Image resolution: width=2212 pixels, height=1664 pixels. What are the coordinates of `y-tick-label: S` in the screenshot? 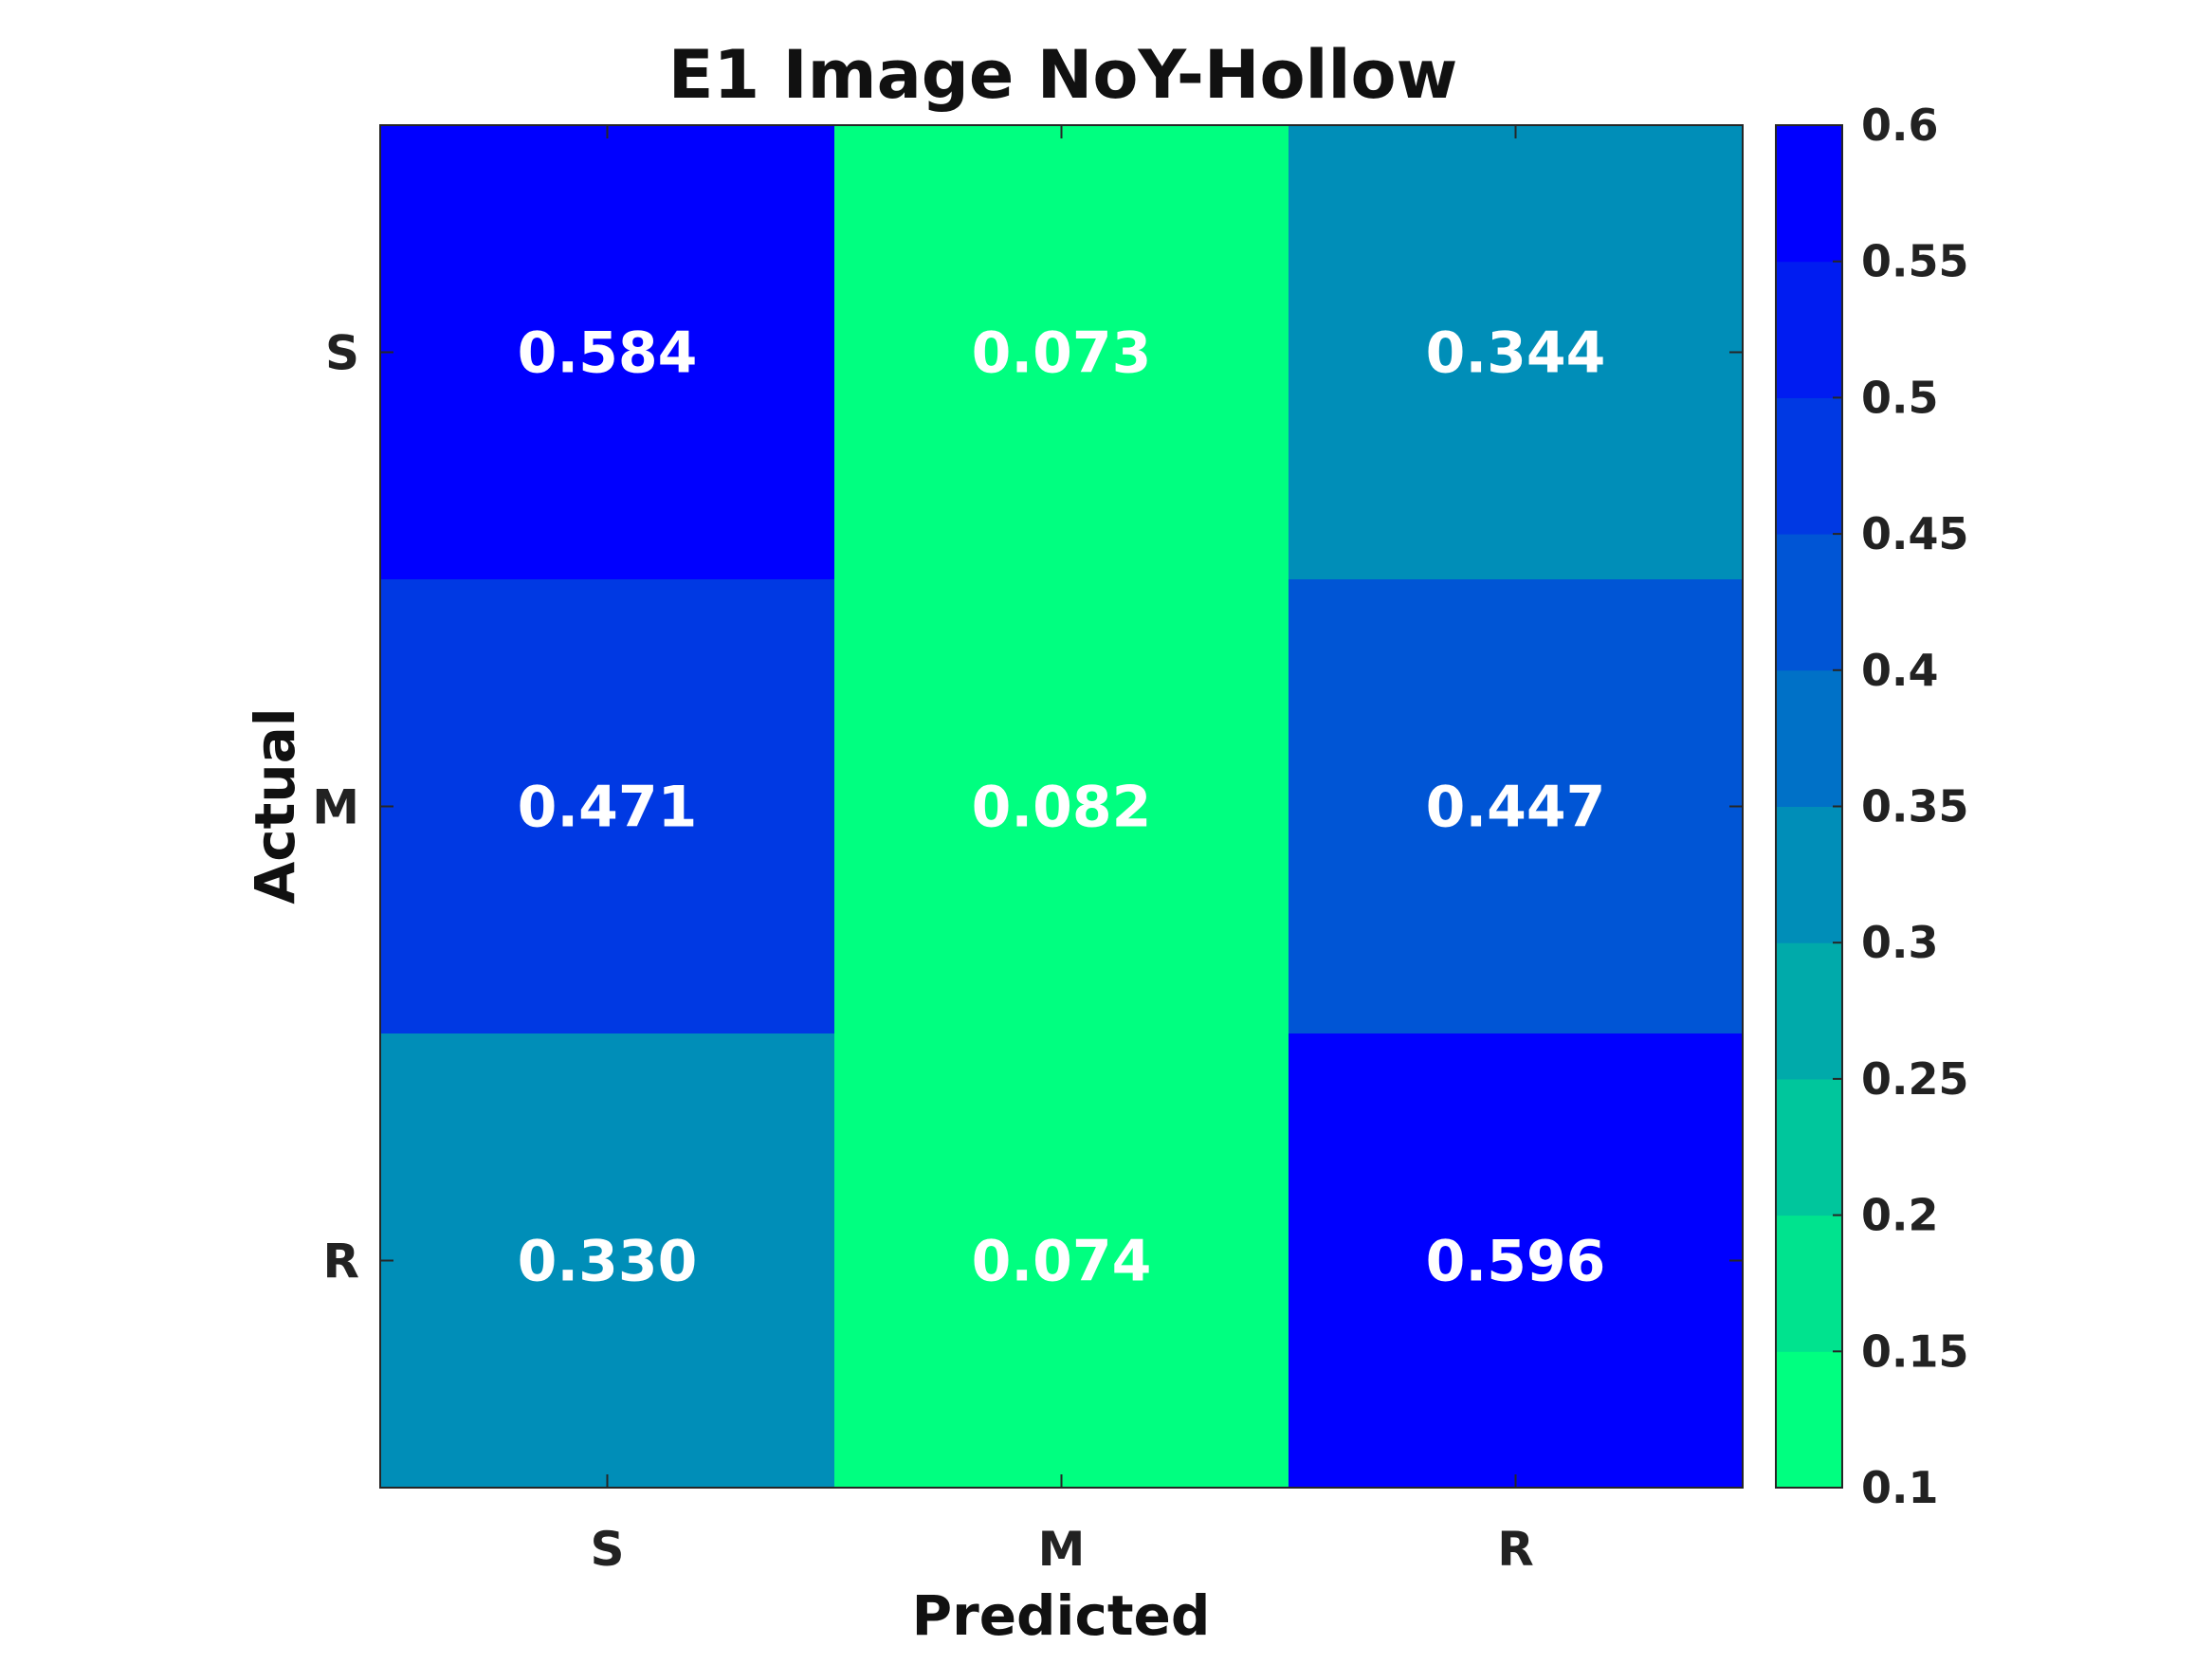 It's located at (342, 353).